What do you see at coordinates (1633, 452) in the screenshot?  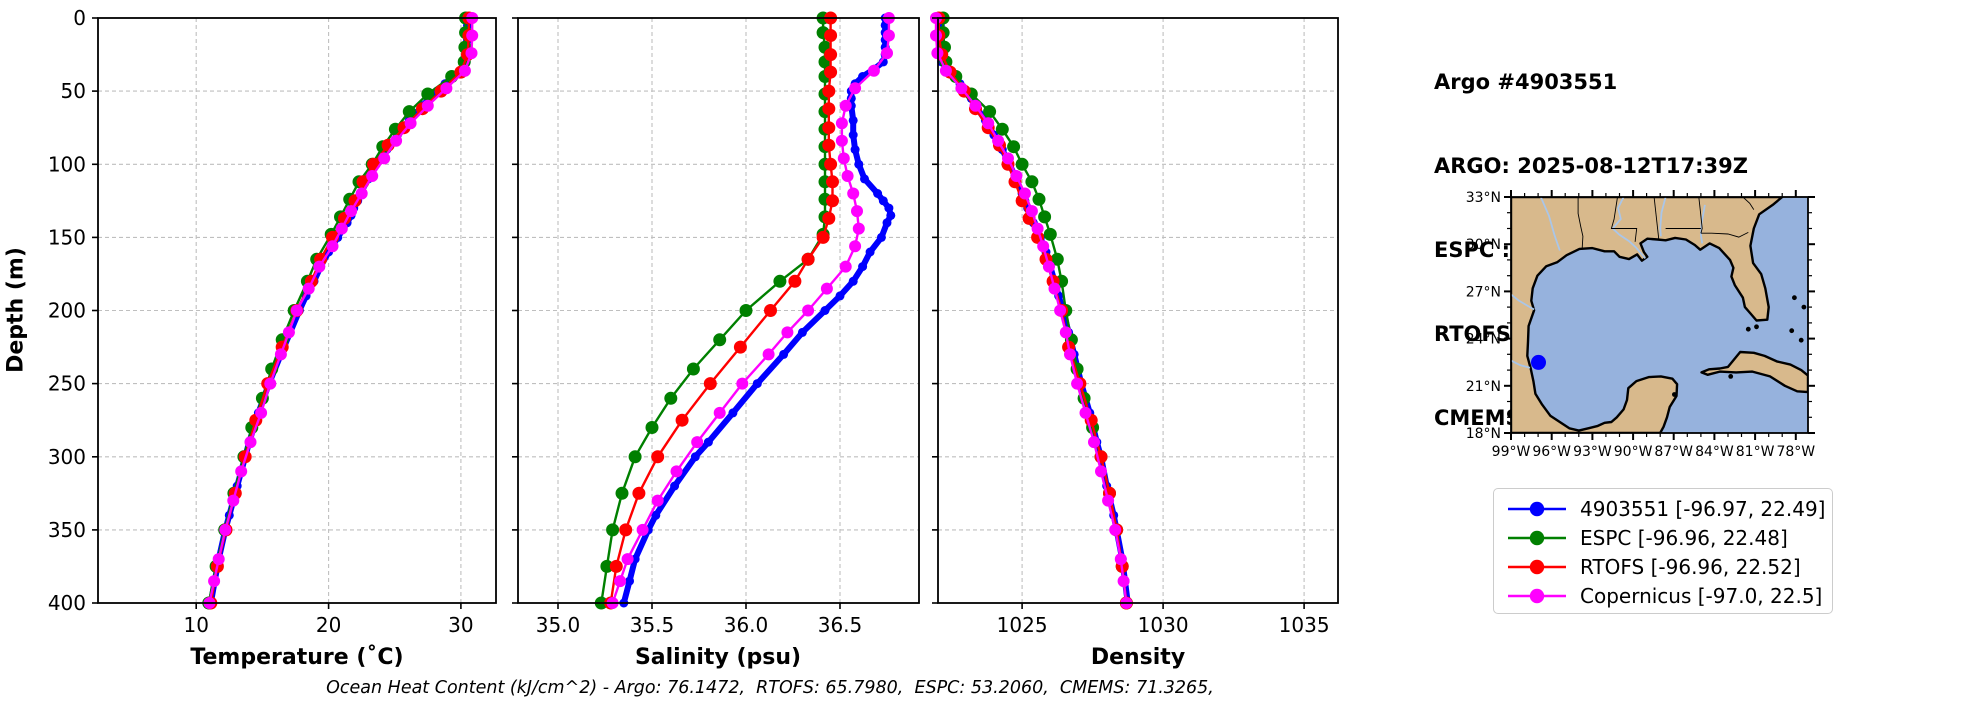 I see `map-lon-label: 90°W` at bounding box center [1633, 452].